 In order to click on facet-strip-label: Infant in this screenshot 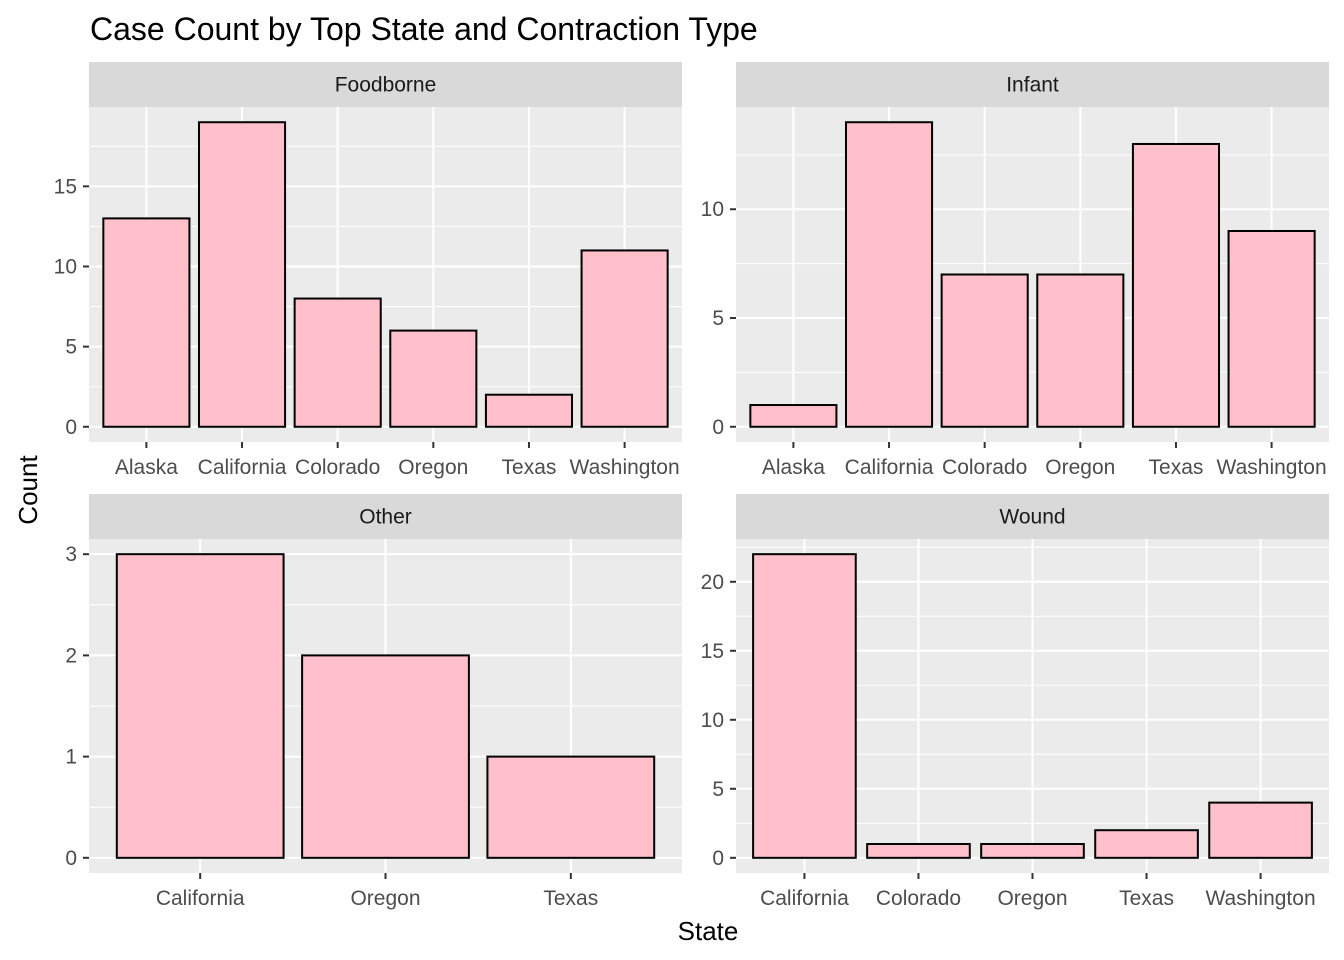, I will do `click(1032, 85)`.